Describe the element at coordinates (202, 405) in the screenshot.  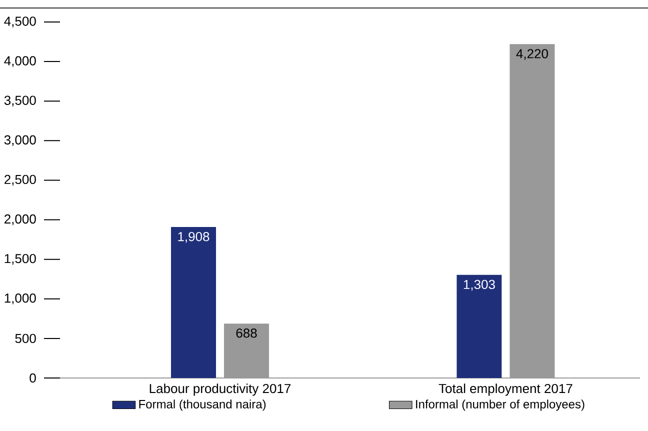
I see `legend-label: Formal (thousand naira)` at that location.